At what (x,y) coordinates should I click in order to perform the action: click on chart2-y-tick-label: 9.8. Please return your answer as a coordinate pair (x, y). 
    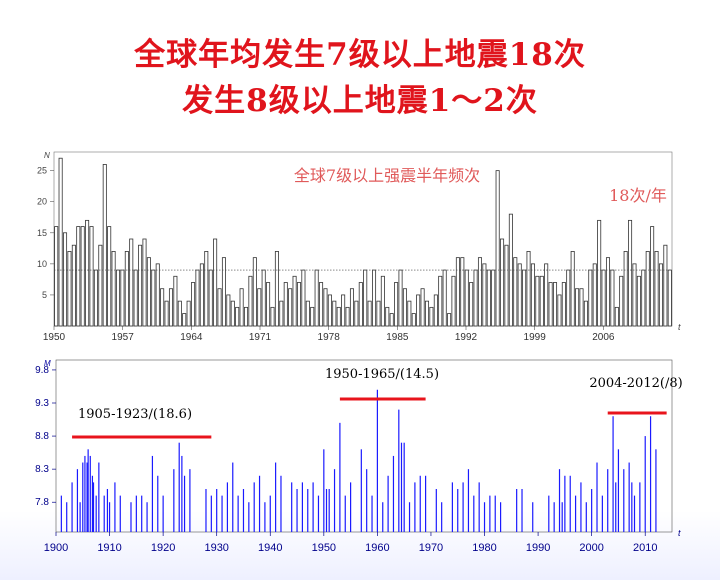
    Looking at the image, I should click on (42, 370).